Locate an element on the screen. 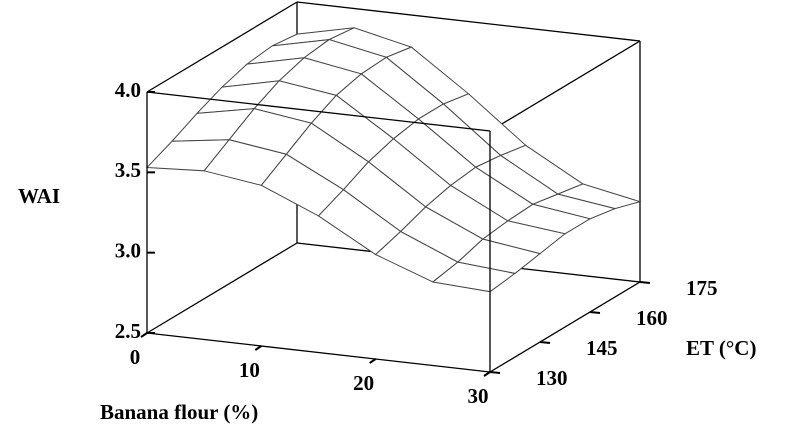 This screenshot has height=433, width=786. y-axis-label: ET (°C) is located at coordinates (721, 348).